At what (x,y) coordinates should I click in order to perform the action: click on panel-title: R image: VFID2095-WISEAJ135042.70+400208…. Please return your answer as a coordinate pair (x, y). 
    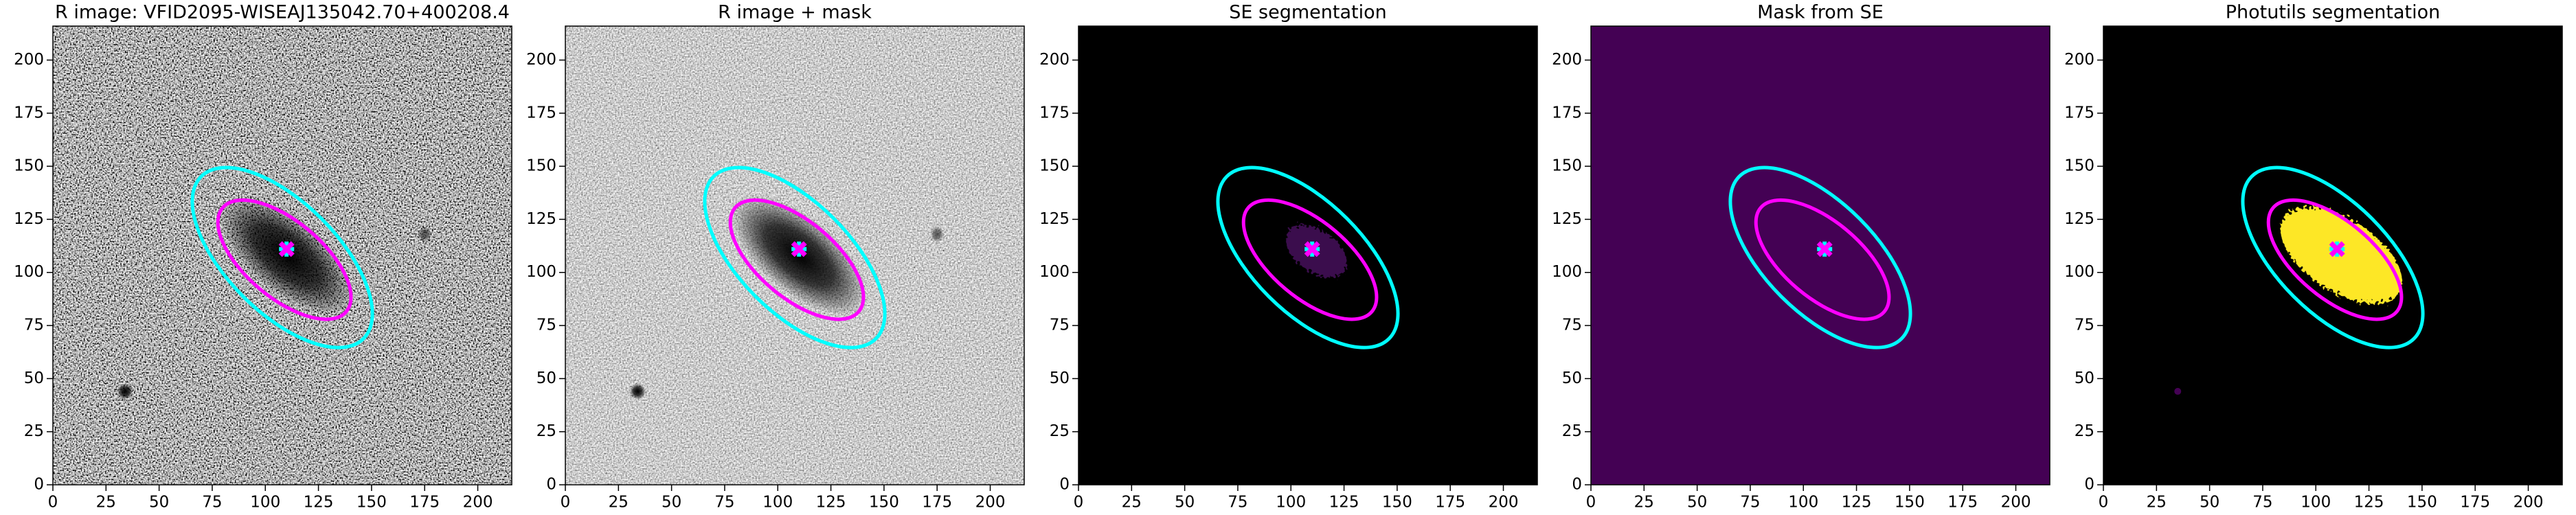
    Looking at the image, I should click on (282, 12).